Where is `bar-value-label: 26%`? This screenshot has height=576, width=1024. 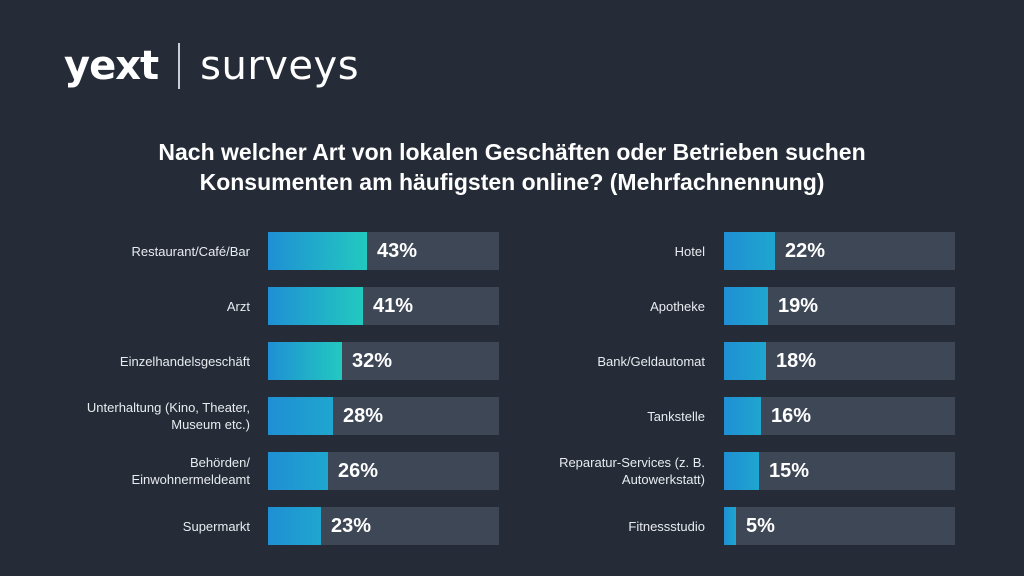
bar-value-label: 26% is located at coordinates (358, 471).